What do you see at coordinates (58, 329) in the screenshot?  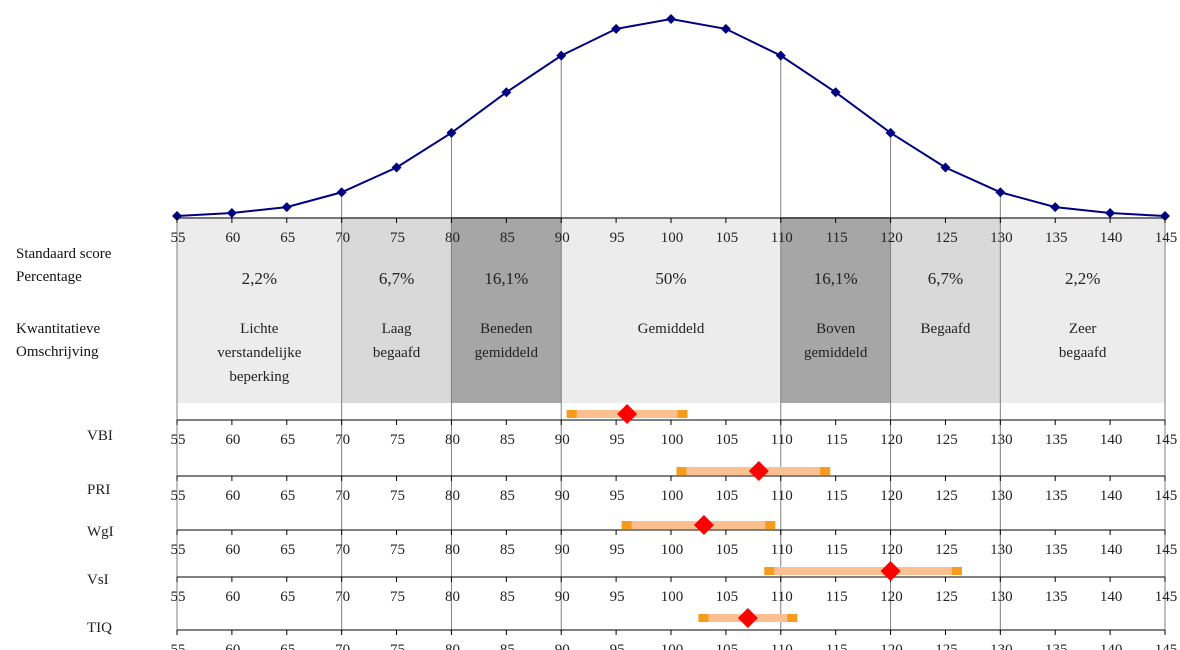 I see `kwantitatieve-label: Kwantitatieve` at bounding box center [58, 329].